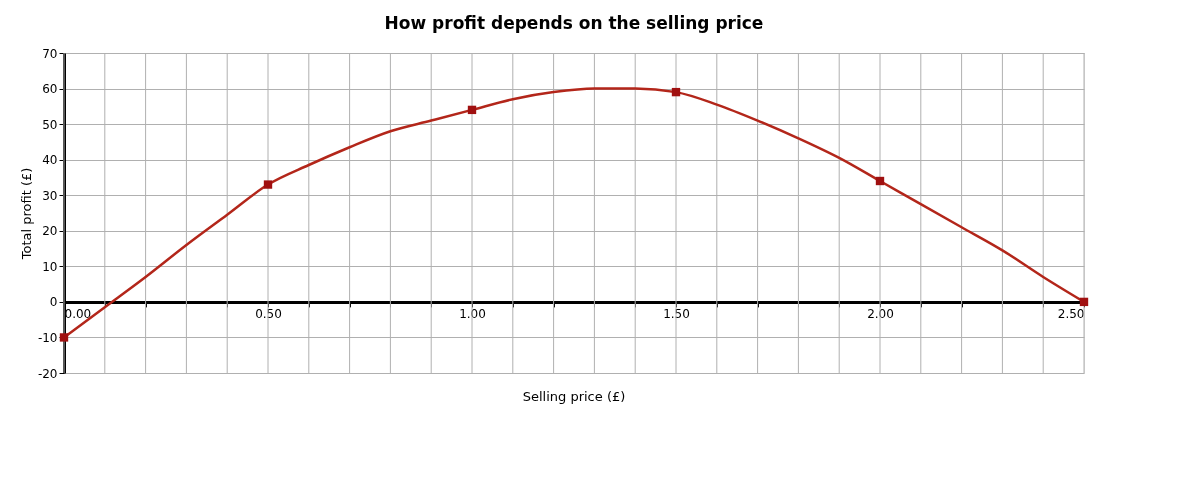 The width and height of the screenshot is (1181, 490). Describe the element at coordinates (50, 266) in the screenshot. I see `y-tick-label: 10` at that location.